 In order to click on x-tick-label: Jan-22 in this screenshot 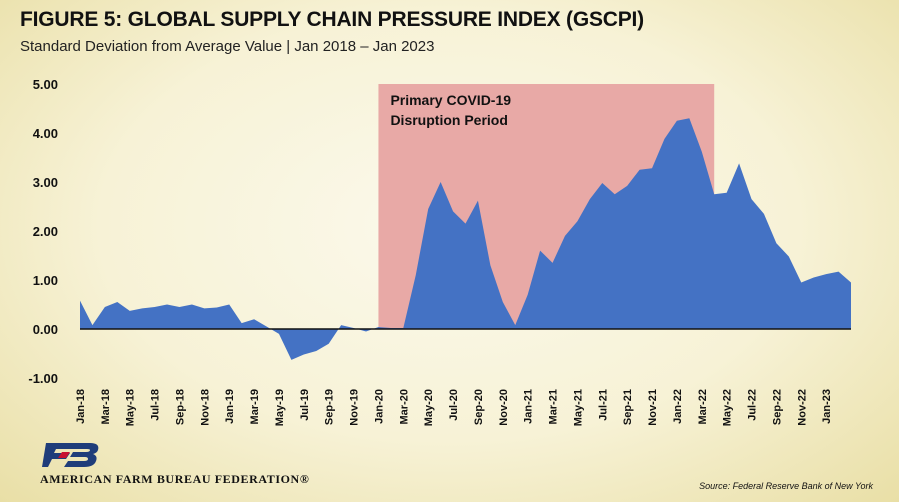, I will do `click(678, 406)`.